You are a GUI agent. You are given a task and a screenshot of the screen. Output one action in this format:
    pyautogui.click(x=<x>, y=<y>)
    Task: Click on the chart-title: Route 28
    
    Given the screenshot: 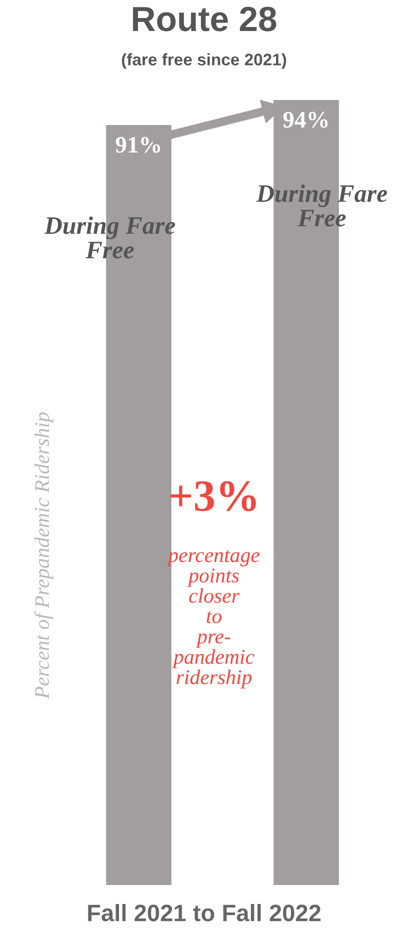 What is the action you would take?
    pyautogui.click(x=204, y=19)
    